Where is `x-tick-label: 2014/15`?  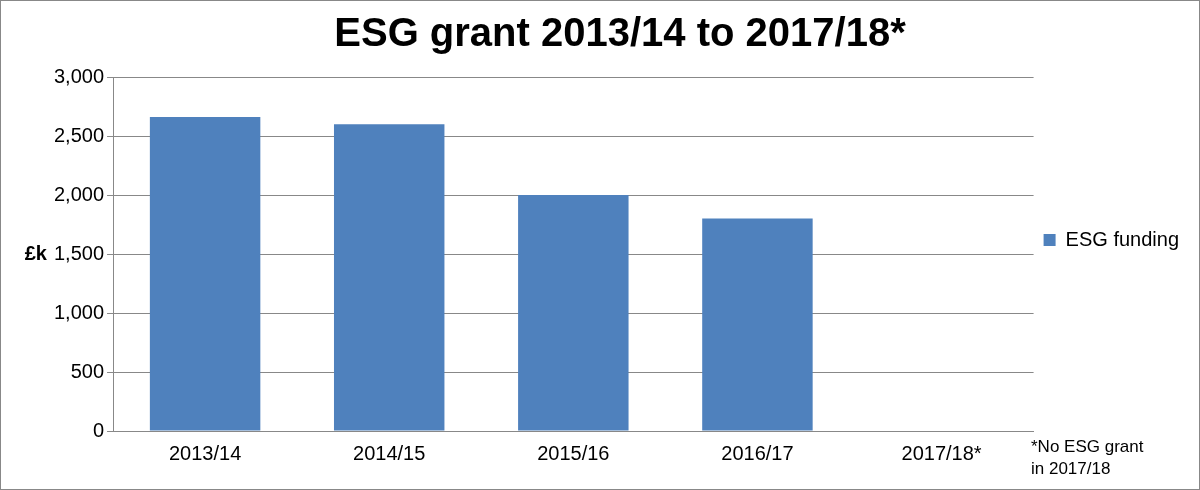
x-tick-label: 2014/15 is located at coordinates (389, 452).